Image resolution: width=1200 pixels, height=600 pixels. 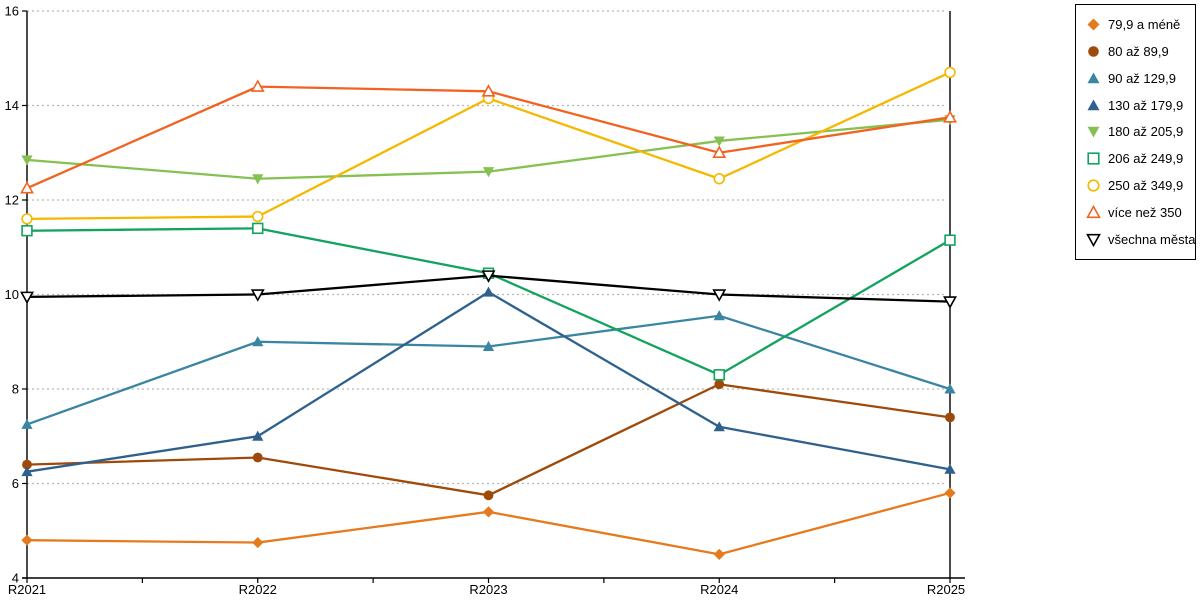 I want to click on legend-item: všechna města, so click(x=1140, y=239).